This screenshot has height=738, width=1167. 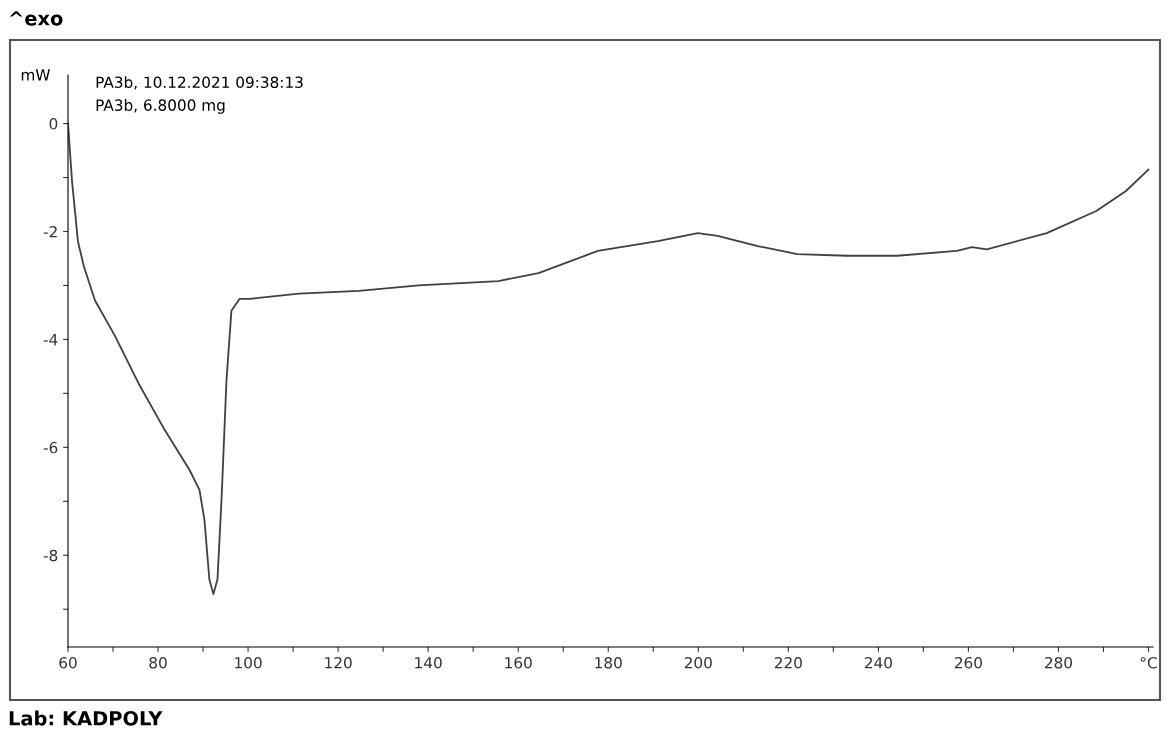 What do you see at coordinates (1059, 662) in the screenshot?
I see `x-tick-label: 280` at bounding box center [1059, 662].